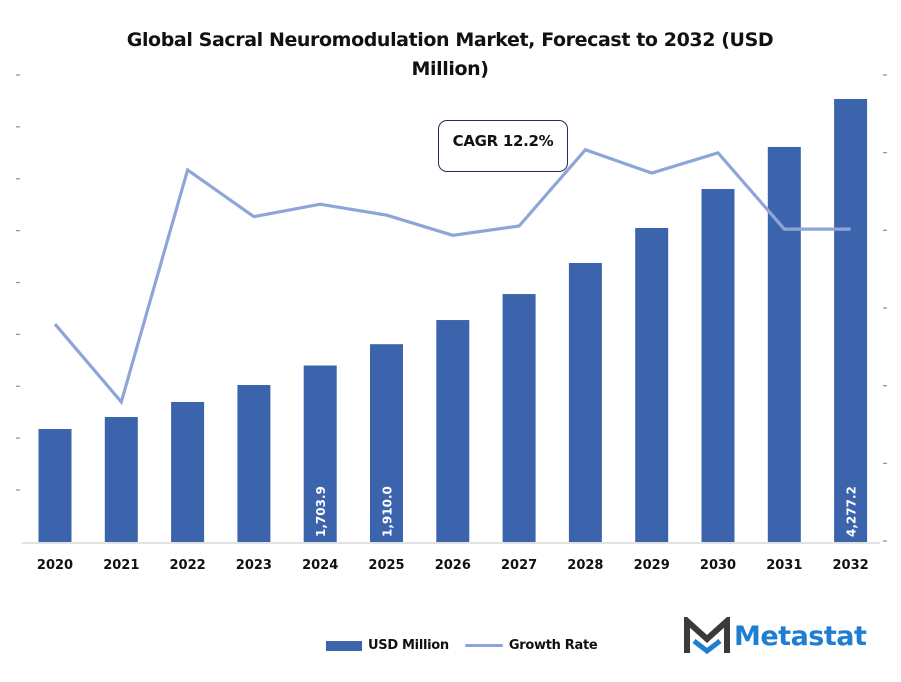  Describe the element at coordinates (188, 471) in the screenshot. I see `bar-2022` at that location.